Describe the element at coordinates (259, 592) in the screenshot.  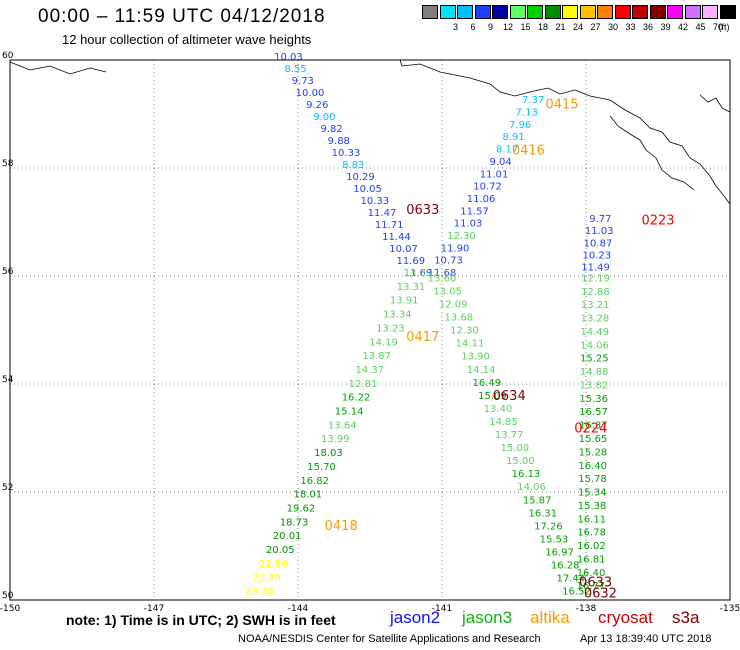
I see `wave-height-value: 23.38` at that location.